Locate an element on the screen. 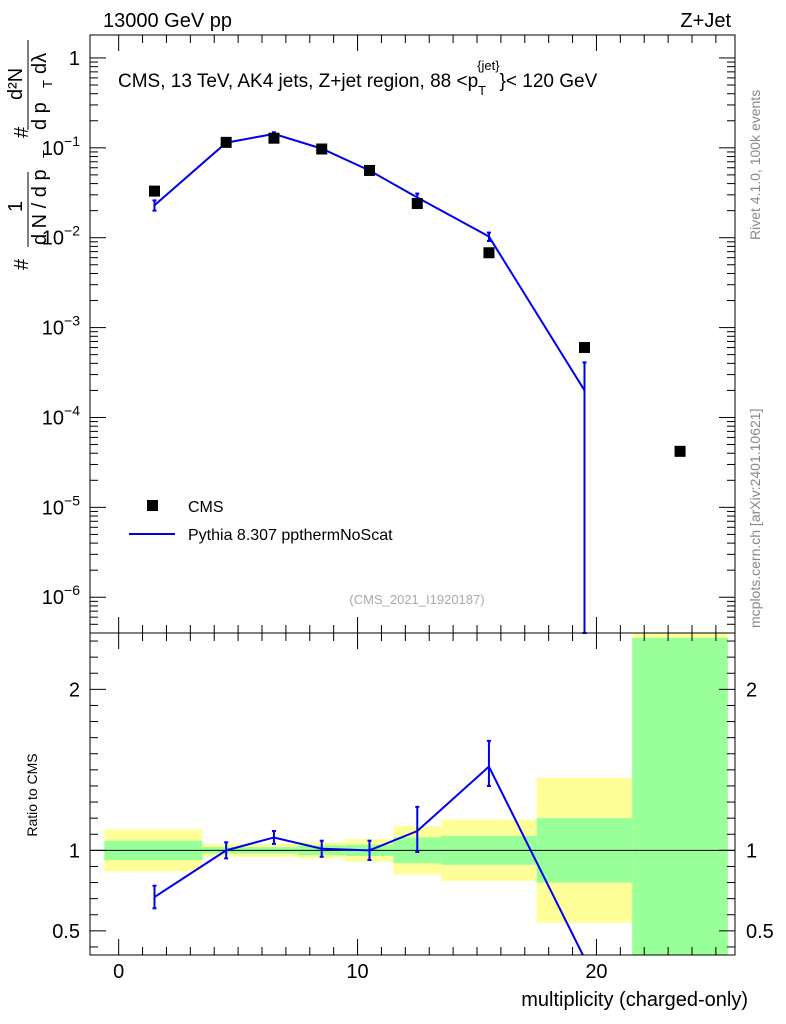  legend: CMS Pythia 8.307 ppthermNoScat is located at coordinates (261, 521).